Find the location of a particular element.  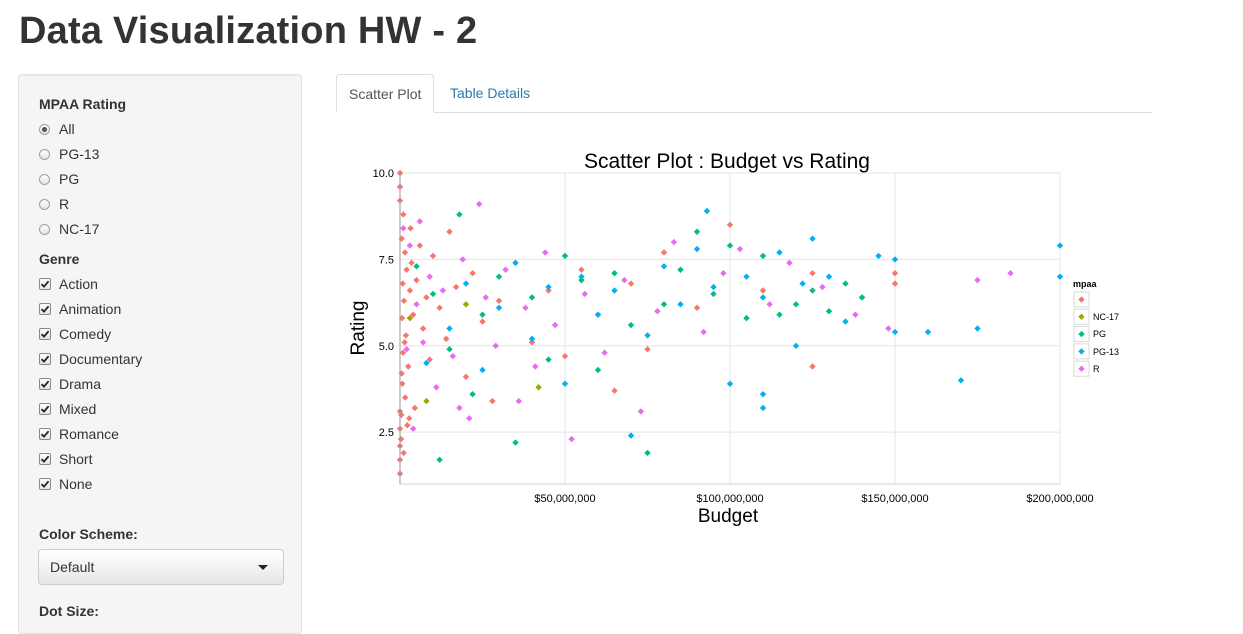

genre-option-action: Action is located at coordinates (68, 284).